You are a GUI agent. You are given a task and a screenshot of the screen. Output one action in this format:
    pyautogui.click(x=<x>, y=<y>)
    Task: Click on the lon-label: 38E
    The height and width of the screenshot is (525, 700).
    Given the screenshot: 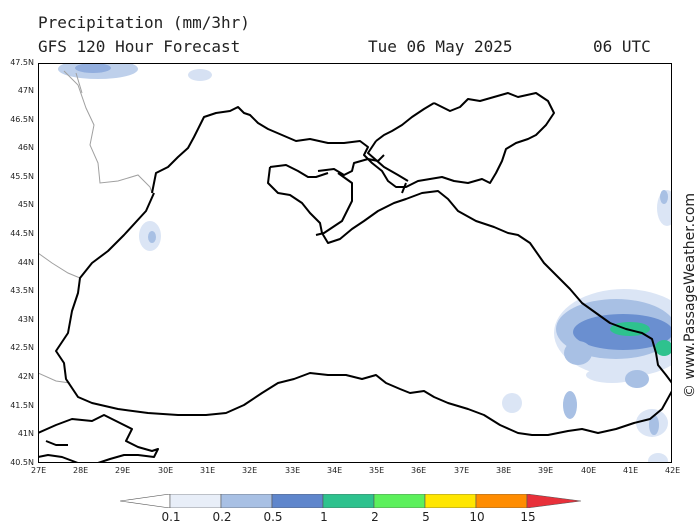 What is the action you would take?
    pyautogui.click(x=504, y=470)
    